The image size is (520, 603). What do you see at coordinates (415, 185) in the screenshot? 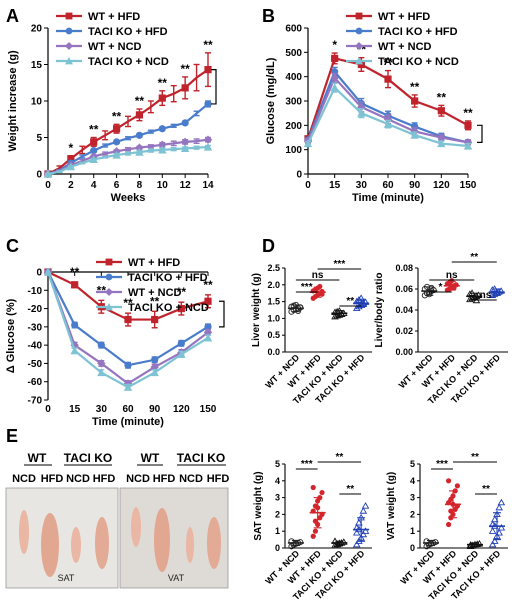
I see `x-tick-label: 90` at bounding box center [415, 185].